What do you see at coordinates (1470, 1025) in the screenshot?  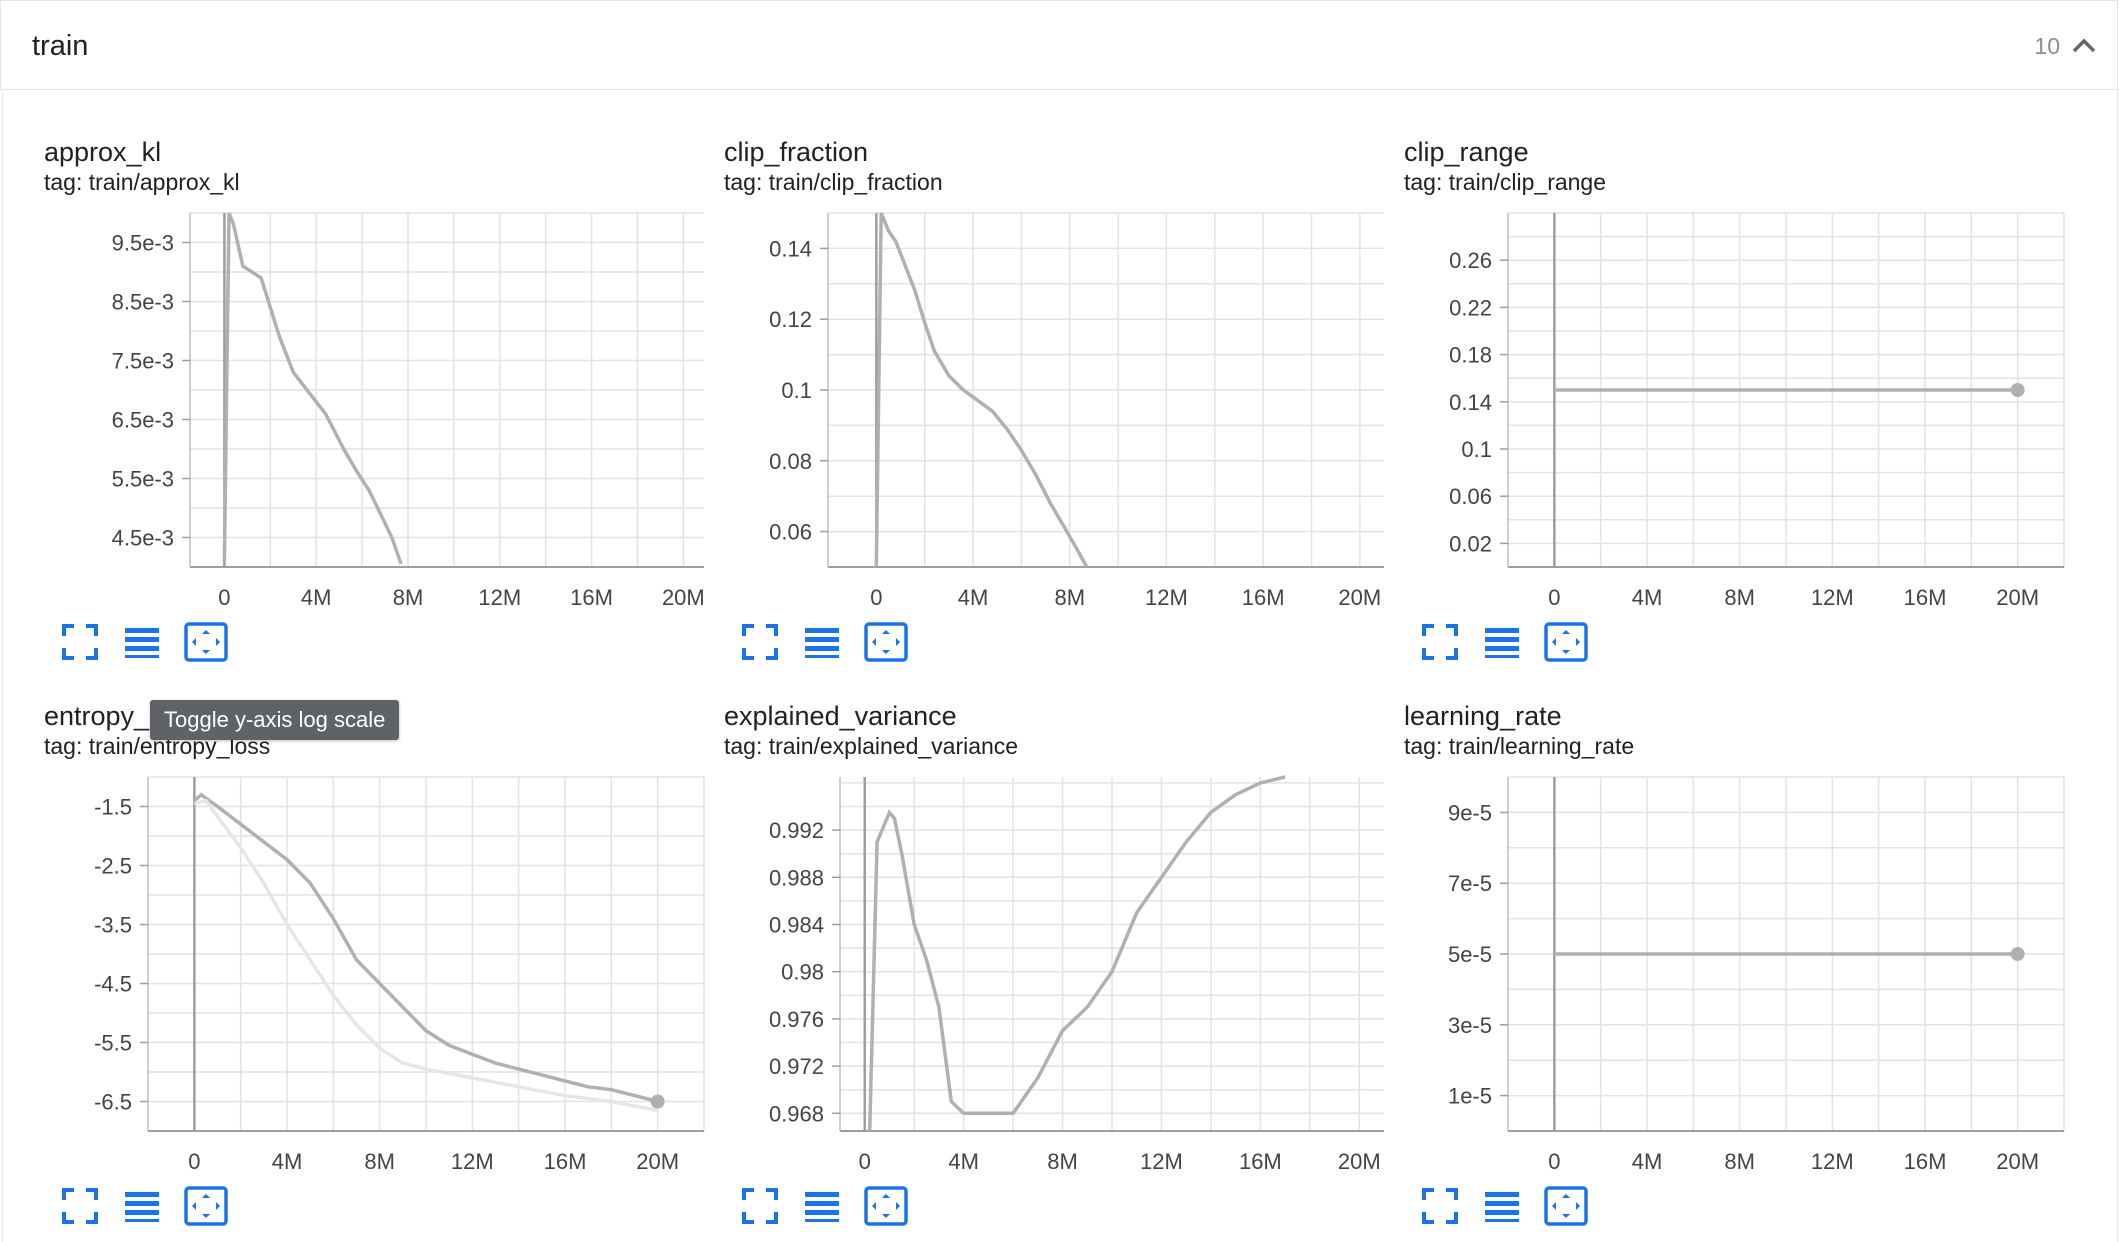 I see `y-tick-label: 3e-5` at bounding box center [1470, 1025].